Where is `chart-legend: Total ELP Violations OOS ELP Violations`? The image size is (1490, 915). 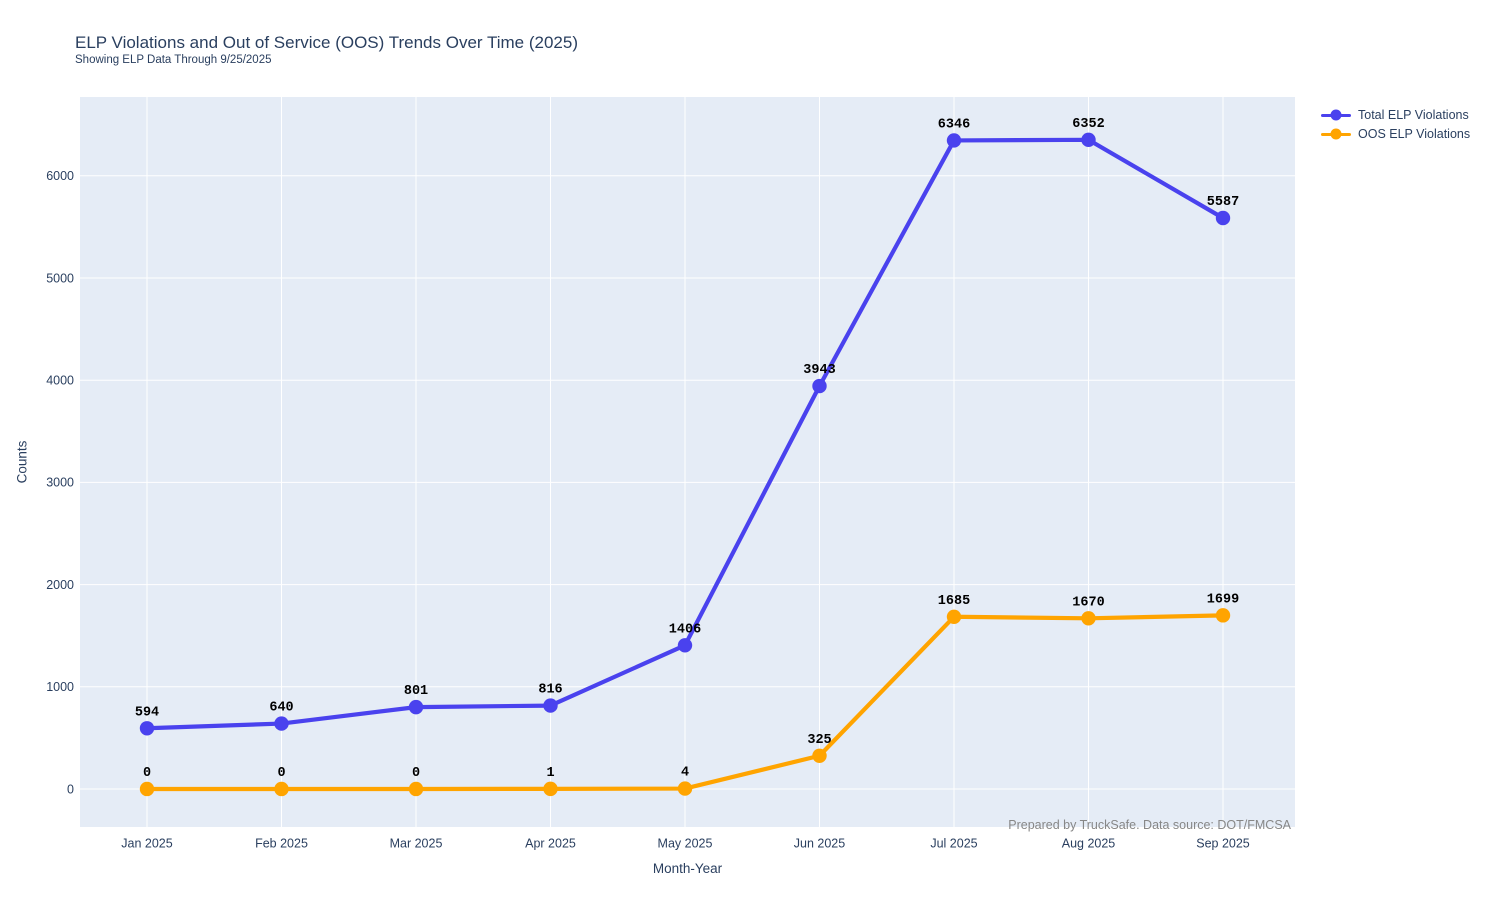 chart-legend: Total ELP Violations OOS ELP Violations is located at coordinates (1395, 124).